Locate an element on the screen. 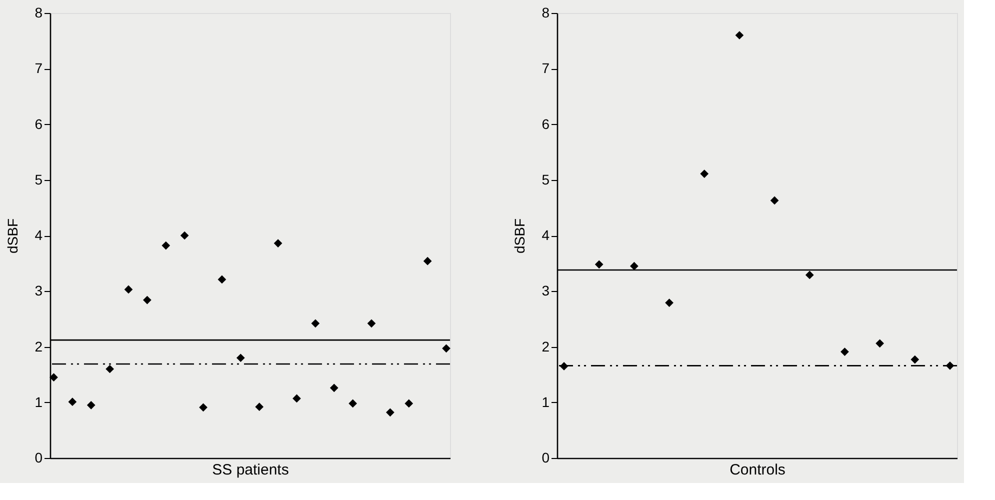 The width and height of the screenshot is (995, 500). x-axis-title: SS patients is located at coordinates (250, 470).